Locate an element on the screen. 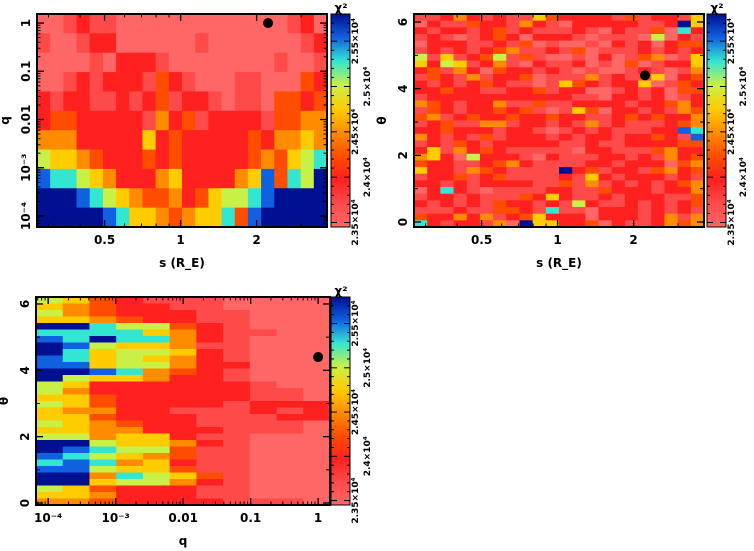 The width and height of the screenshot is (754, 551). colorbar-label: χ² is located at coordinates (341, 8).